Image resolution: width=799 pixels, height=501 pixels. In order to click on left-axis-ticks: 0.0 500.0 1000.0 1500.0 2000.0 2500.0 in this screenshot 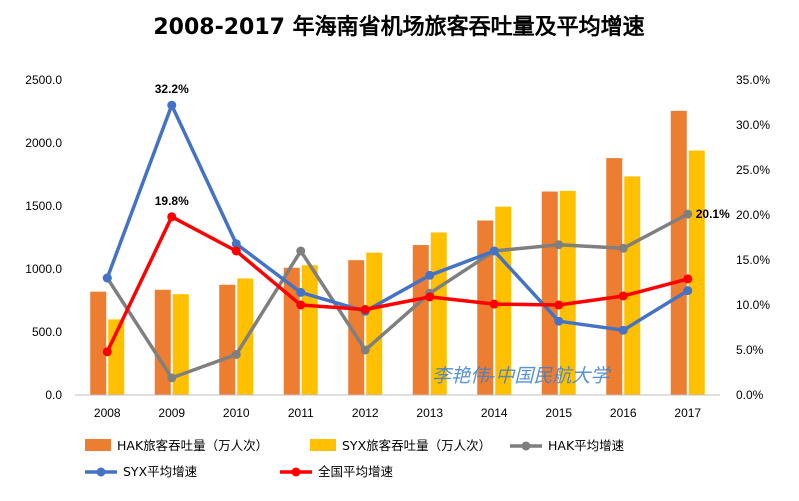, I will do `click(43, 237)`.